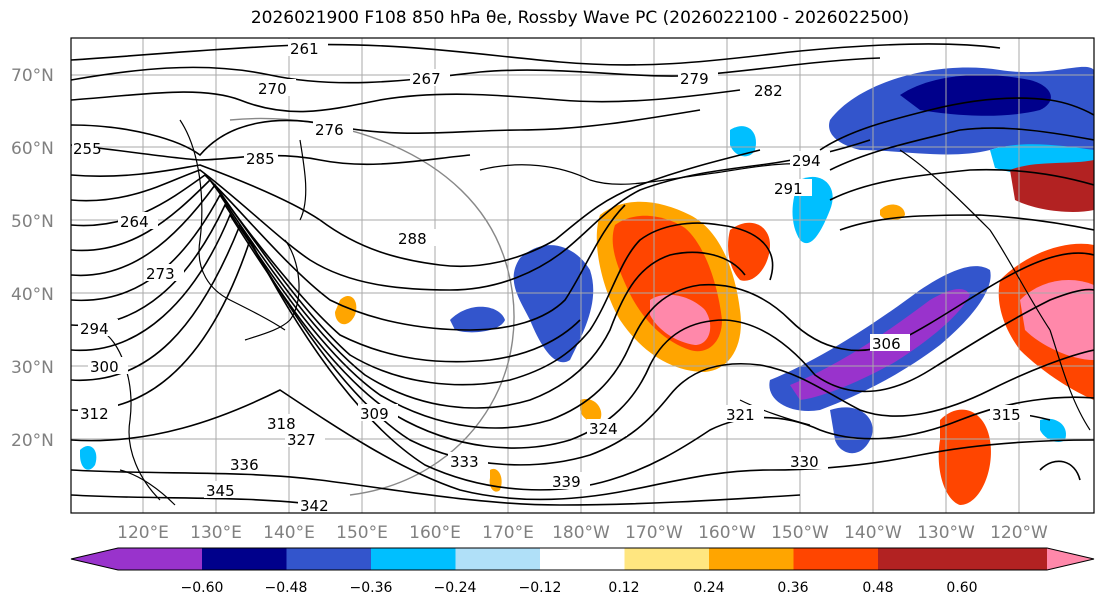 This screenshot has height=606, width=1105. What do you see at coordinates (286, 588) in the screenshot?
I see `colorbar-tick: −0.48` at bounding box center [286, 588].